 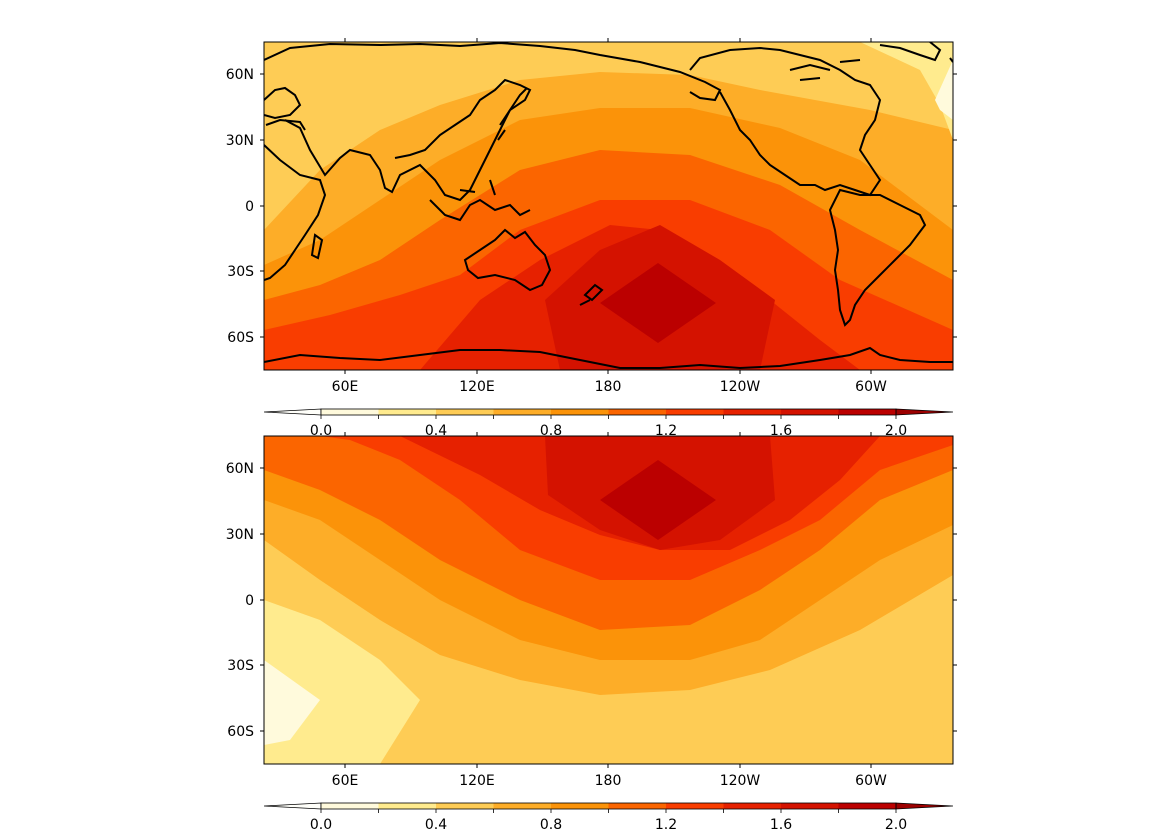 What do you see at coordinates (507, 260) in the screenshot?
I see `coastline-australia` at bounding box center [507, 260].